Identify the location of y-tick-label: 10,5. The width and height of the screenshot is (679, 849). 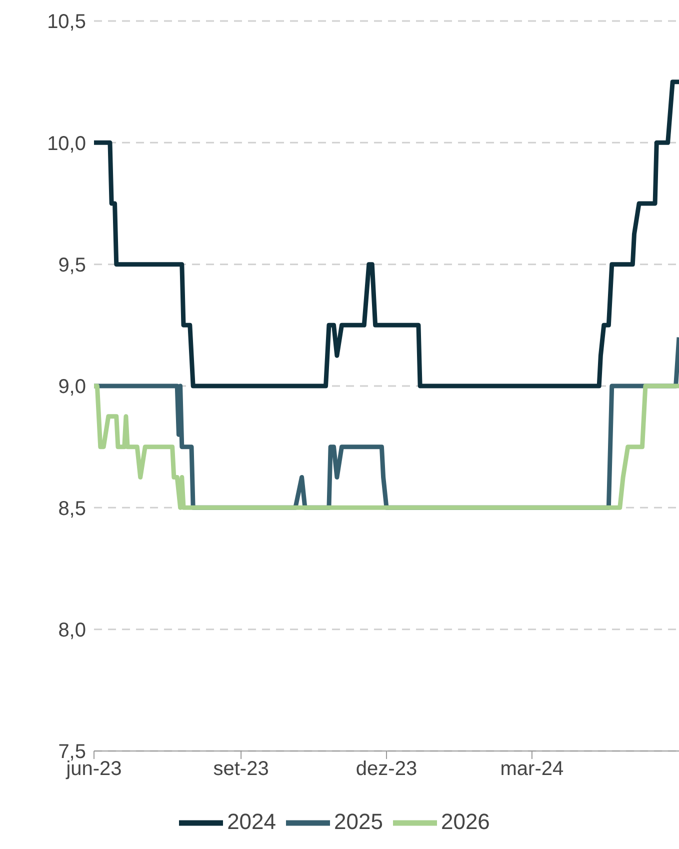
(66, 22).